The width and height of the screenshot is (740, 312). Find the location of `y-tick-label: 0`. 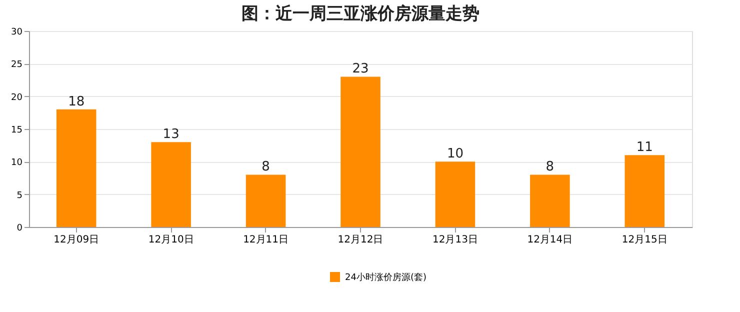

y-tick-label: 0 is located at coordinates (19, 229).